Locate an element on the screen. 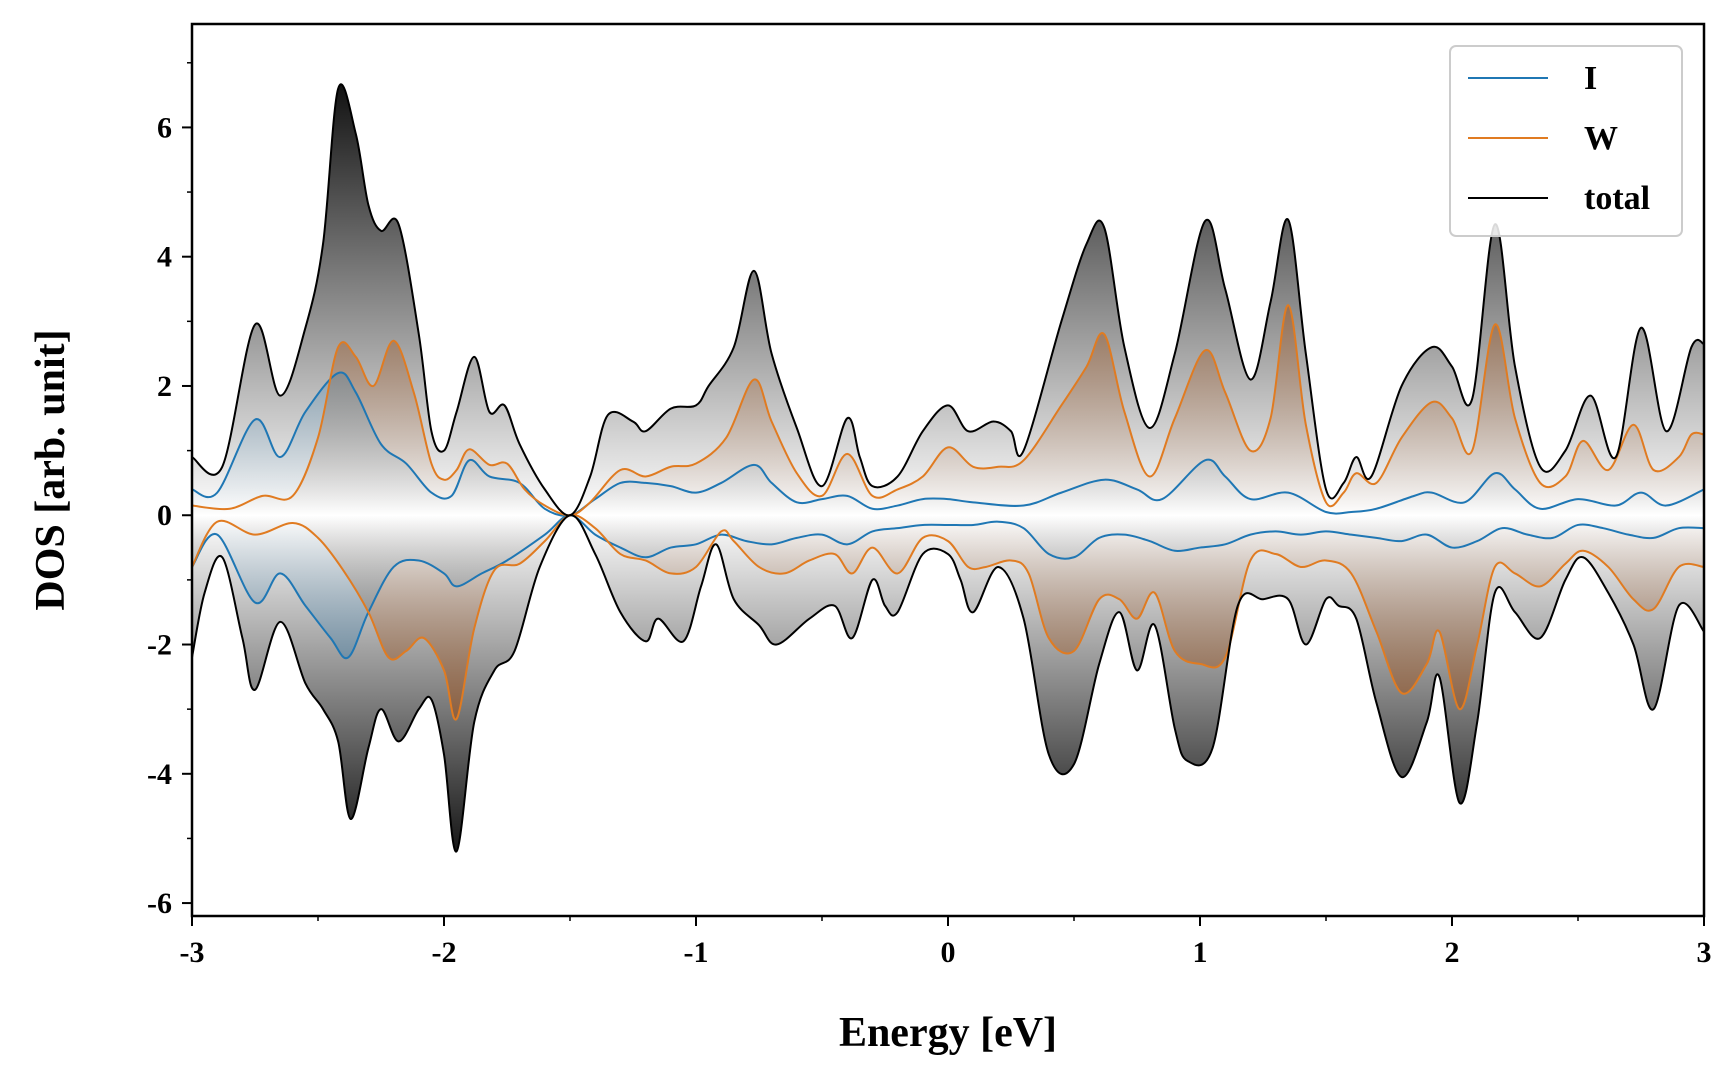  legend-label-i: I is located at coordinates (1590, 78).